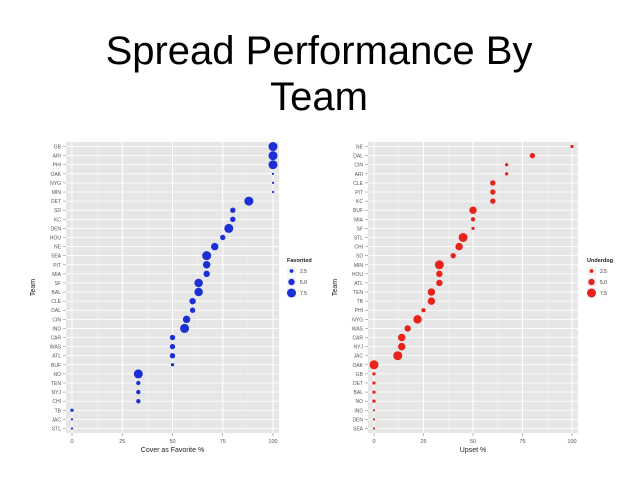  I want to click on data-point-no, so click(138, 374).